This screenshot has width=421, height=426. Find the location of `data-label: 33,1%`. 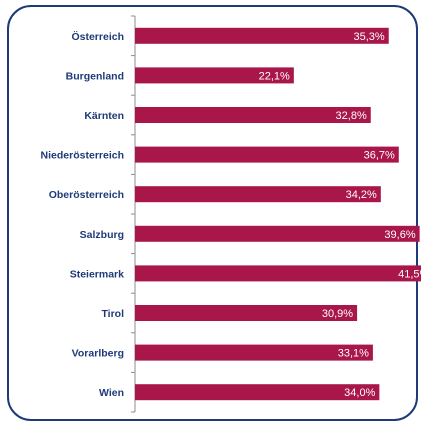

data-label: 33,1% is located at coordinates (353, 354).